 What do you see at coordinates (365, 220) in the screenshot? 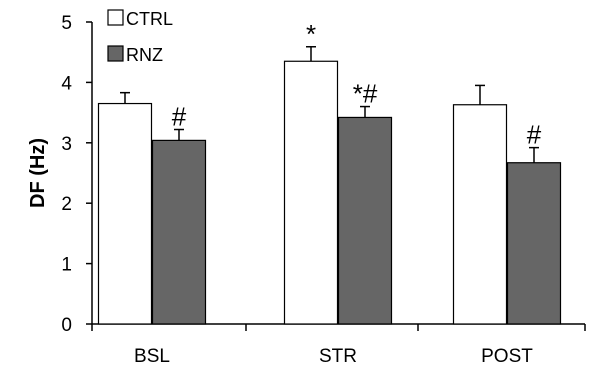
I see `bar-rnz-str` at bounding box center [365, 220].